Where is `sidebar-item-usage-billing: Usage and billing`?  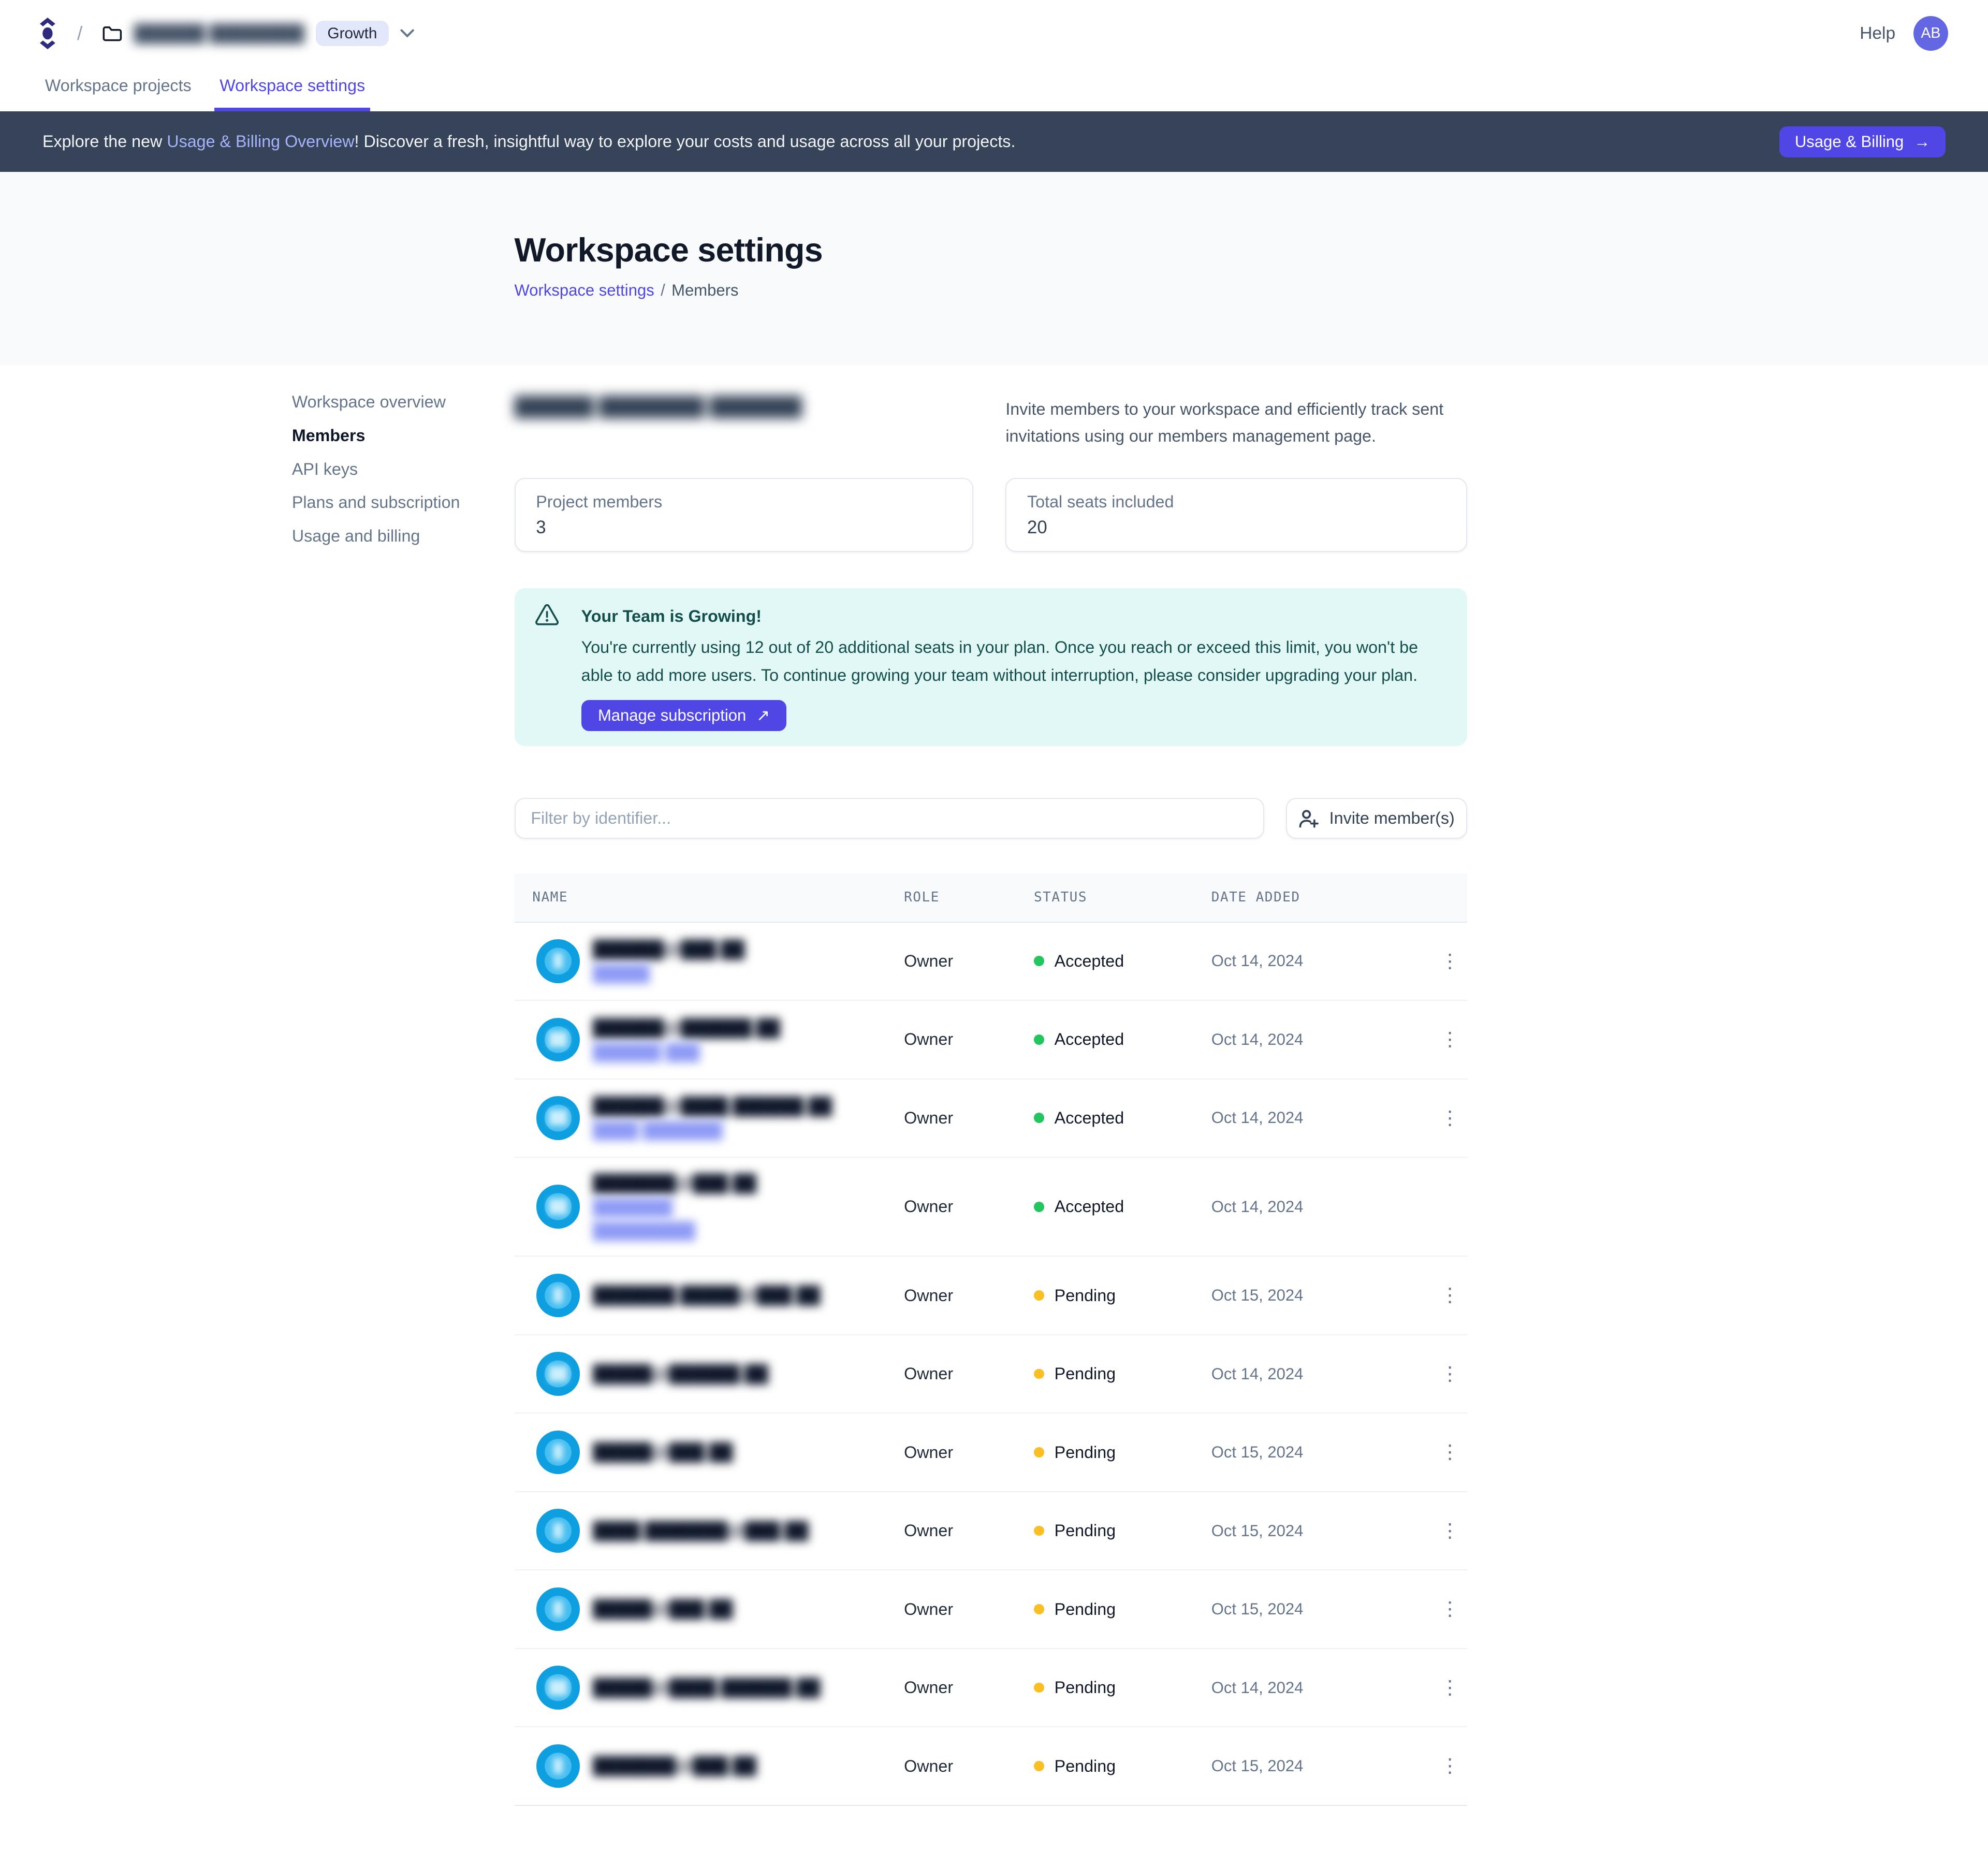 sidebar-item-usage-billing: Usage and billing is located at coordinates (355, 535).